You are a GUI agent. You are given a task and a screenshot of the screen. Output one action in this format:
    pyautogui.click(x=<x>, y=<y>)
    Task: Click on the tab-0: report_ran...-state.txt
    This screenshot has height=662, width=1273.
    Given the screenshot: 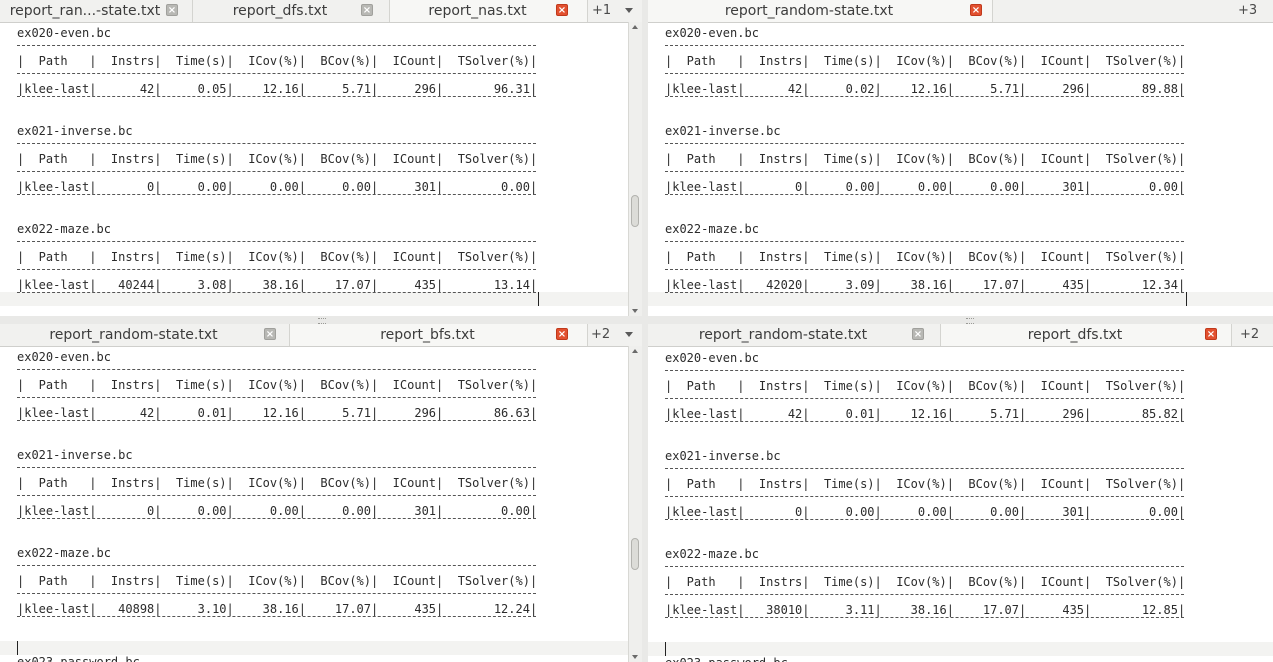 What is the action you would take?
    pyautogui.click(x=96, y=11)
    